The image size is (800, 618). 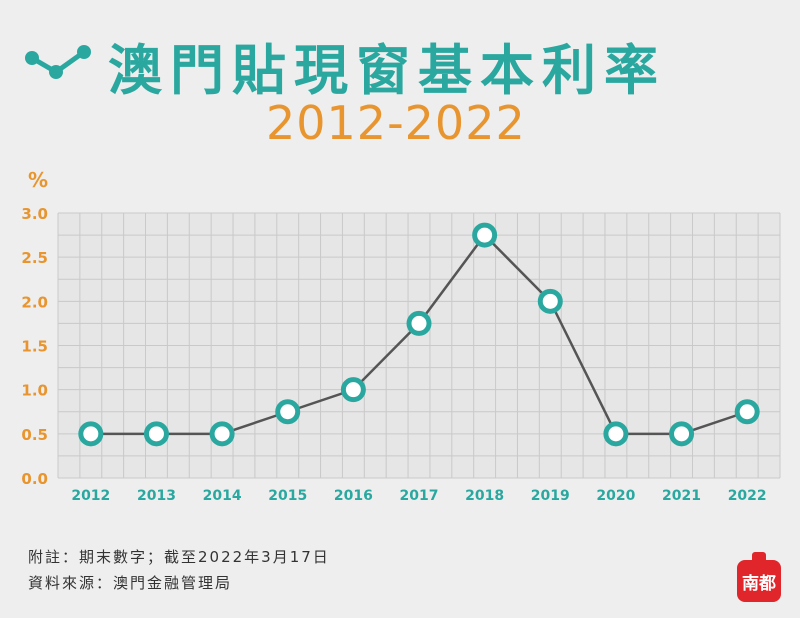 What do you see at coordinates (759, 557) in the screenshot?
I see `badge-tab` at bounding box center [759, 557].